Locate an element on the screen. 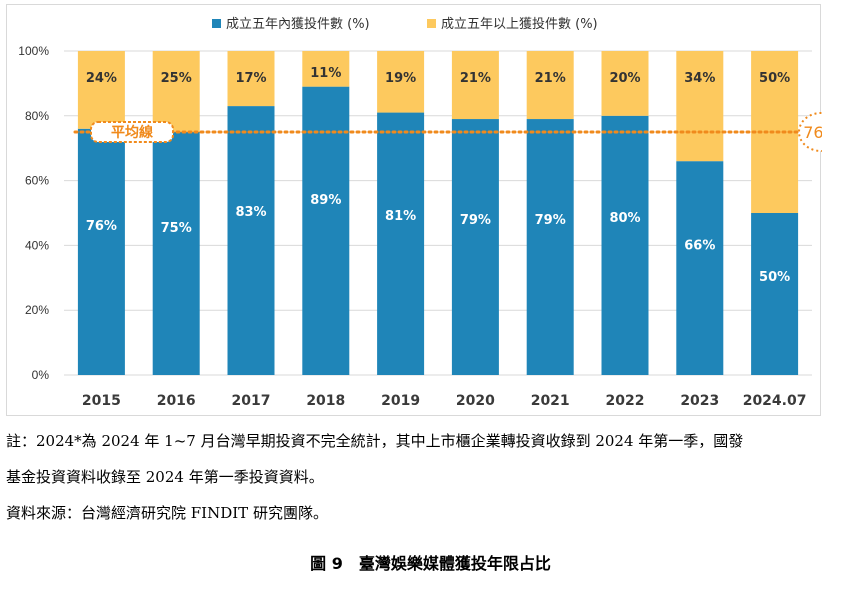 This screenshot has width=861, height=589. average-line-label: 平均線 is located at coordinates (132, 132).